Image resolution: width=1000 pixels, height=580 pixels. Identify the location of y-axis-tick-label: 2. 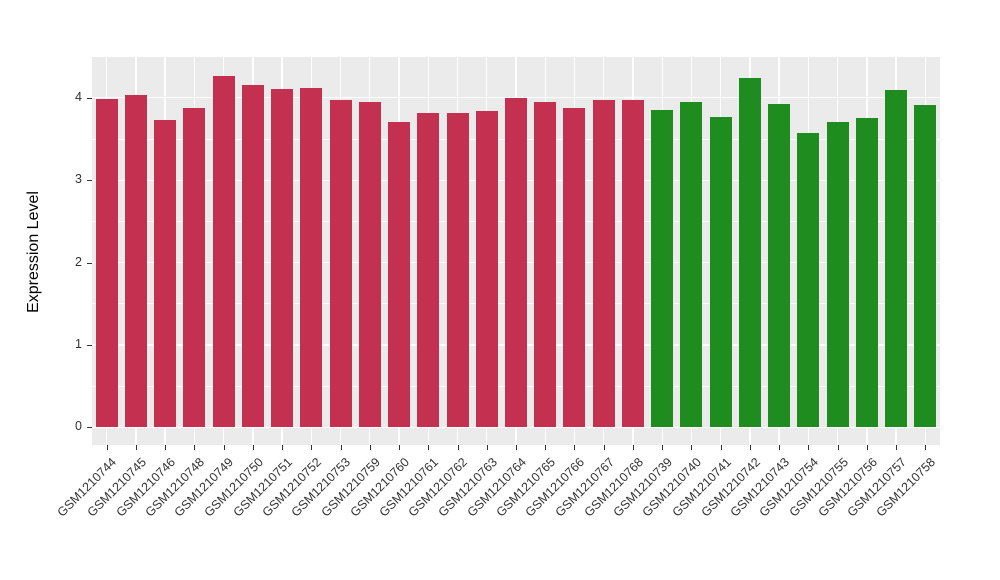
(78, 261).